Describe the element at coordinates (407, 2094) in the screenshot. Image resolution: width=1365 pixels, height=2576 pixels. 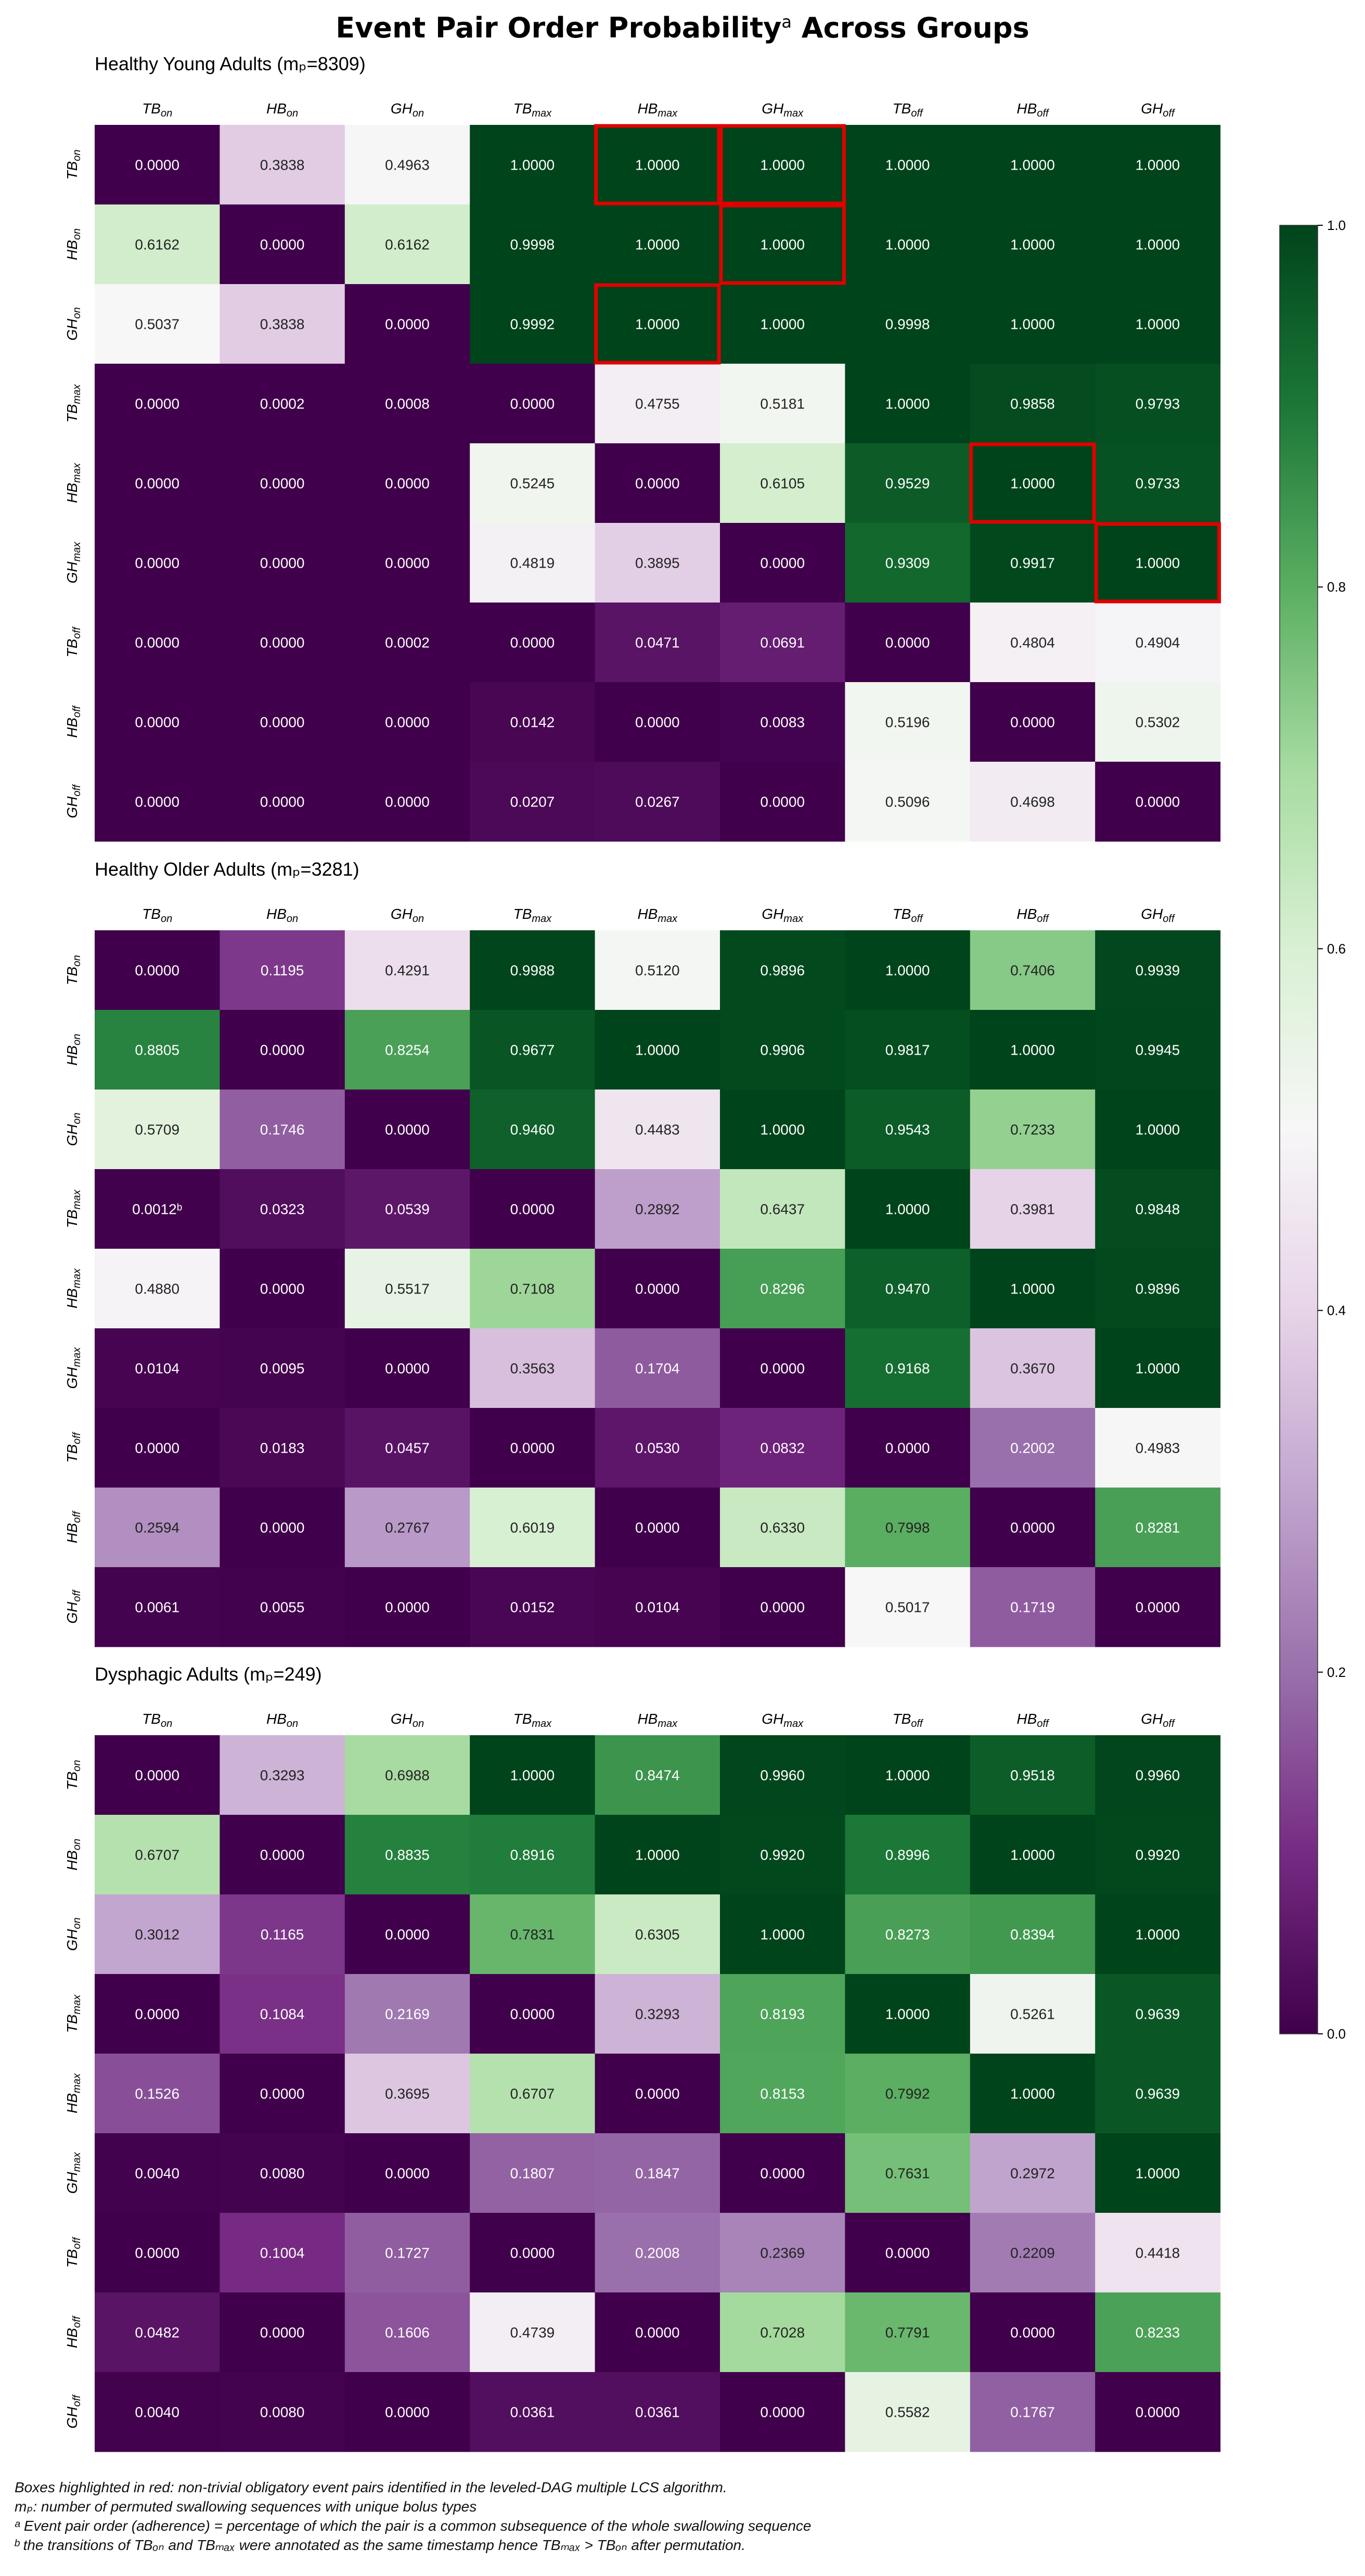
I see `cell-value: 0.3695` at that location.